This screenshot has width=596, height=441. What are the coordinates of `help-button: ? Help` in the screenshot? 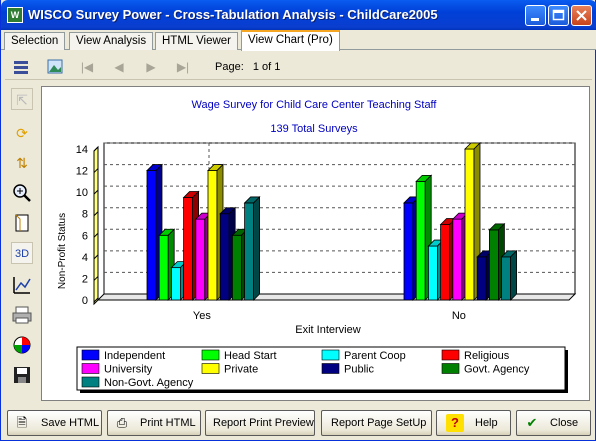 It's located at (473, 423).